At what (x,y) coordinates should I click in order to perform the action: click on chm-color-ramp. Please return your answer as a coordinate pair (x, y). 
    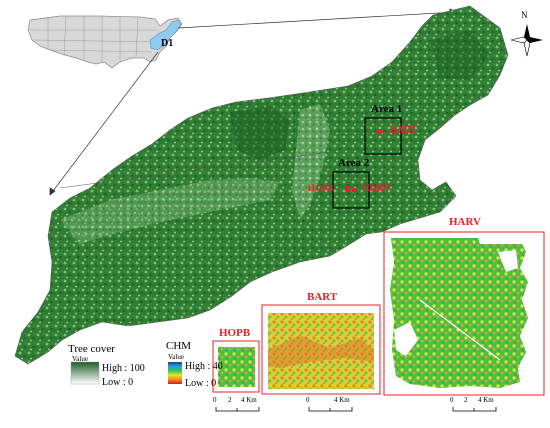
    Looking at the image, I should click on (175, 373).